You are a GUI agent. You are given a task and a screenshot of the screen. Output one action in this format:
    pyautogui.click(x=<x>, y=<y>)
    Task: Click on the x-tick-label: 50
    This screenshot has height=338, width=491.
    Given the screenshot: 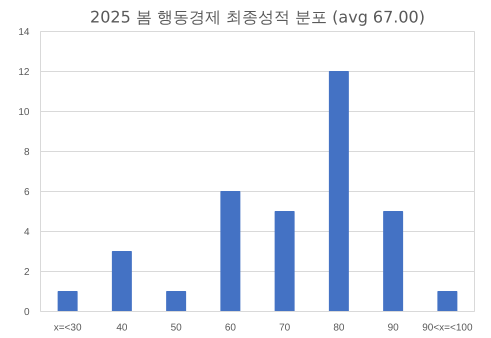 What is the action you would take?
    pyautogui.click(x=176, y=328)
    